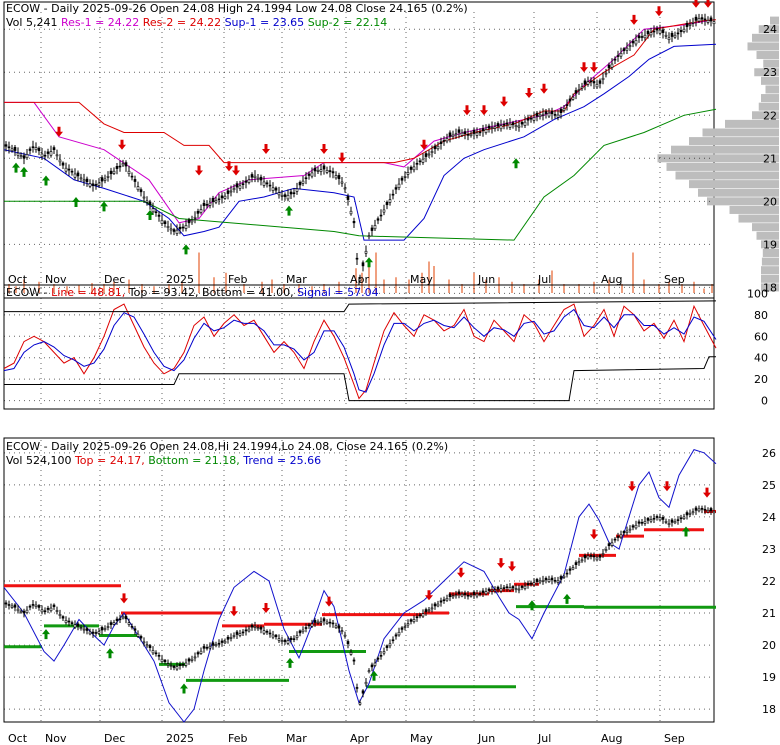  Describe the element at coordinates (111, 460) in the screenshot. I see `header-segment: Top = 24.17,` at that location.